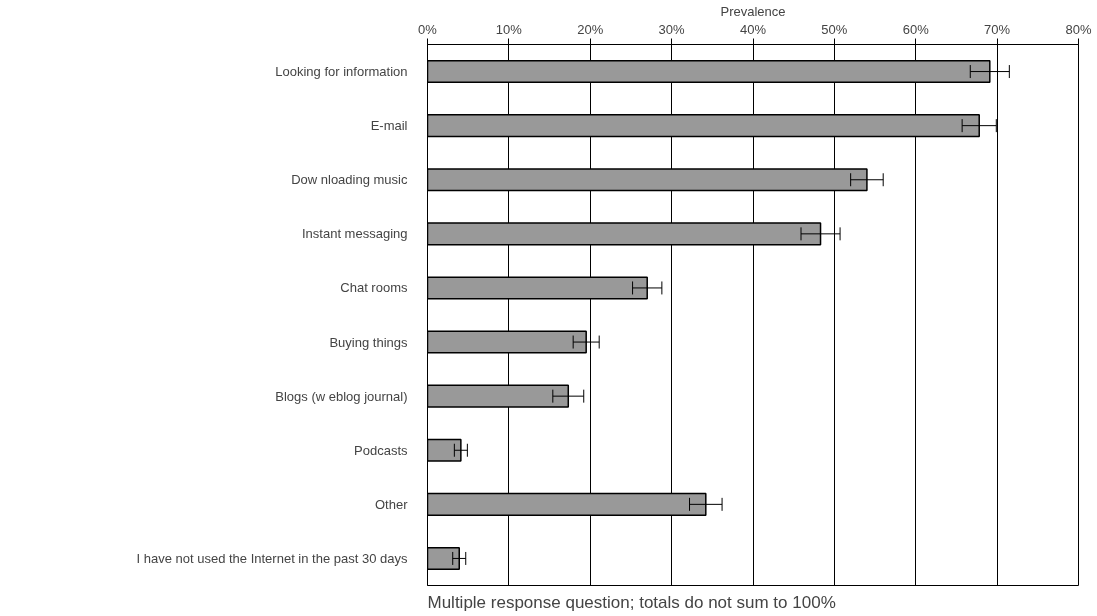 This screenshot has width=1097, height=616. I want to click on y-tick-label: I have not used the Internet in the past 30 days, so click(272, 558).